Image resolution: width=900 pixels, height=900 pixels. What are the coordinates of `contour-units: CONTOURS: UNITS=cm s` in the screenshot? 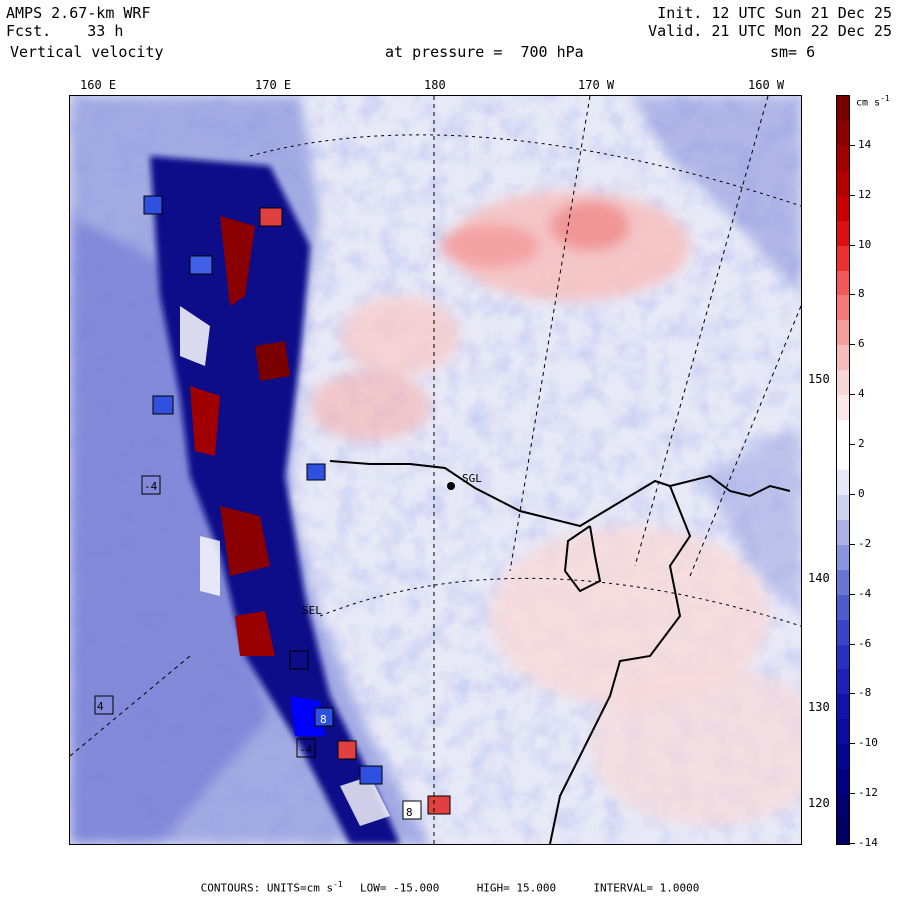 It's located at (267, 888).